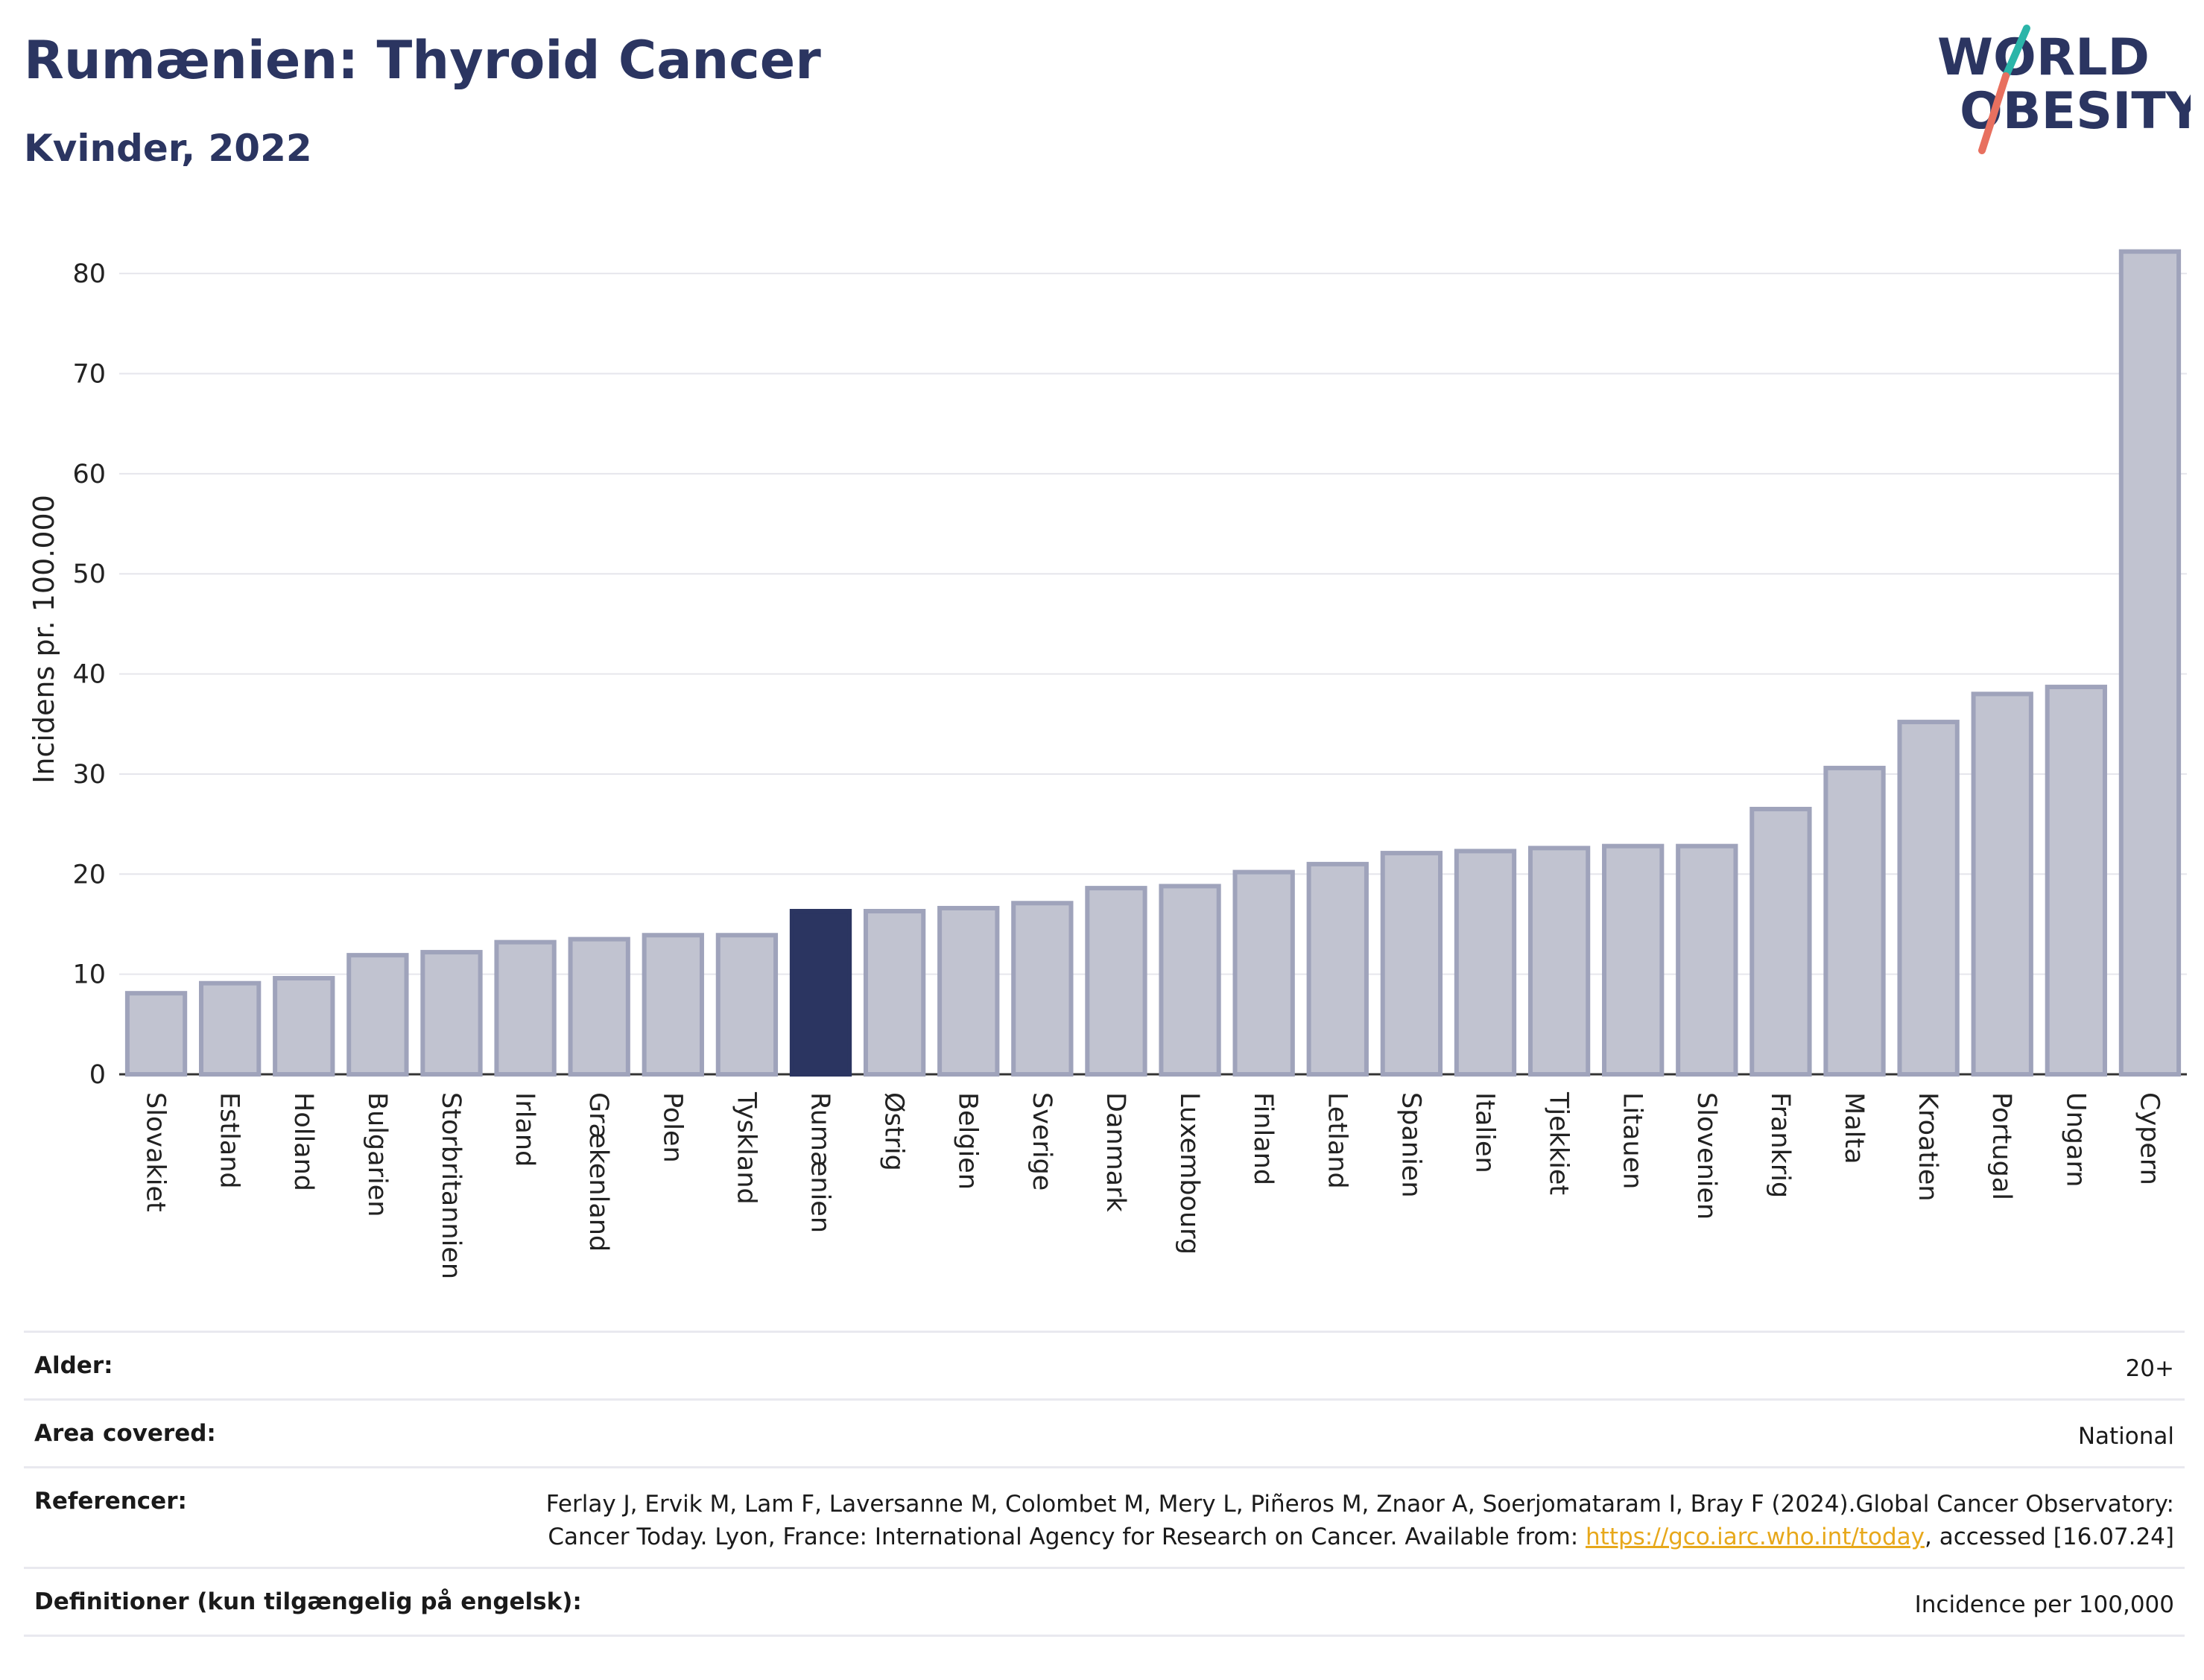  What do you see at coordinates (2075, 1139) in the screenshot?
I see `x-tick-label: Ungarn` at bounding box center [2075, 1139].